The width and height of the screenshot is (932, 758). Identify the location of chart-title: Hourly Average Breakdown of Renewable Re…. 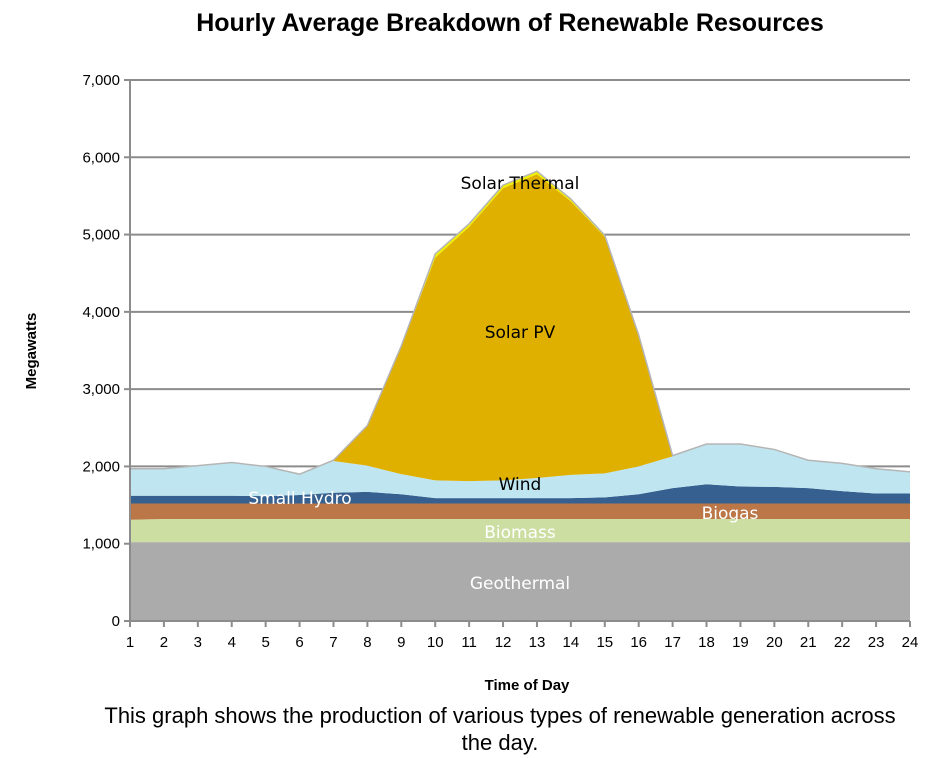
(510, 23).